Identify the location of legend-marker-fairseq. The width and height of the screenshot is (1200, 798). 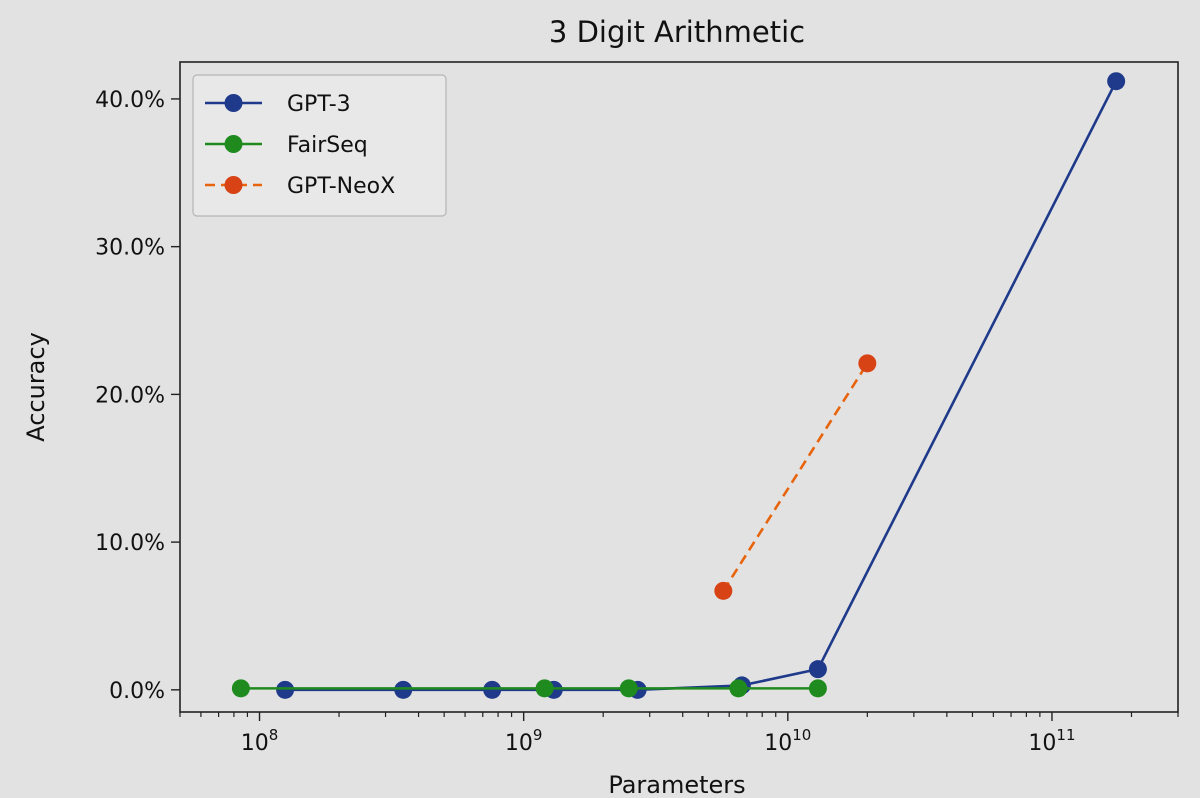
(233, 144).